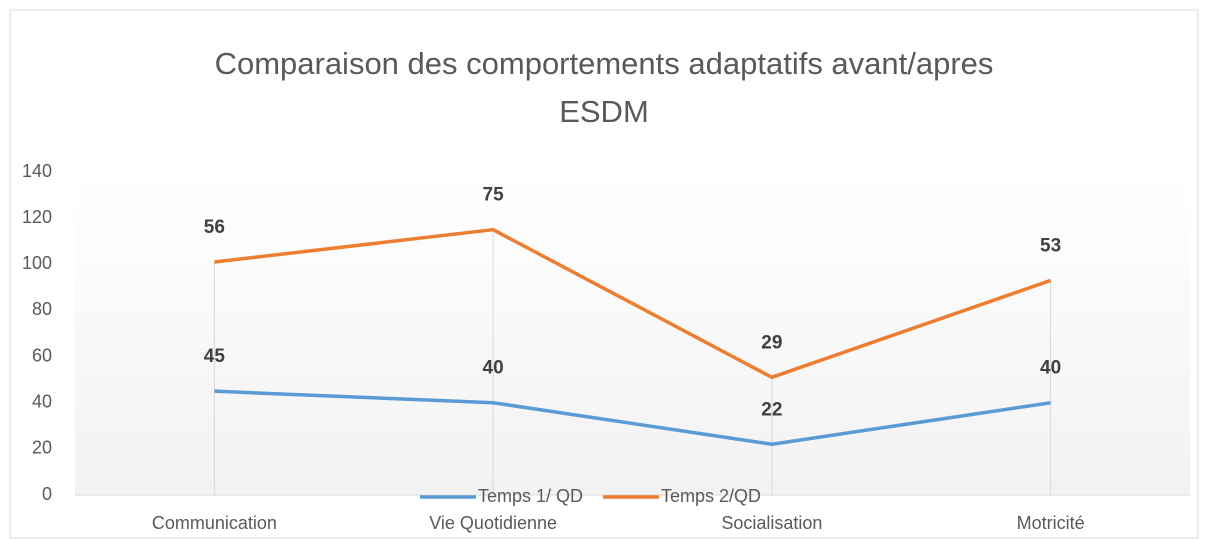  What do you see at coordinates (771, 342) in the screenshot?
I see `data-label: 29` at bounding box center [771, 342].